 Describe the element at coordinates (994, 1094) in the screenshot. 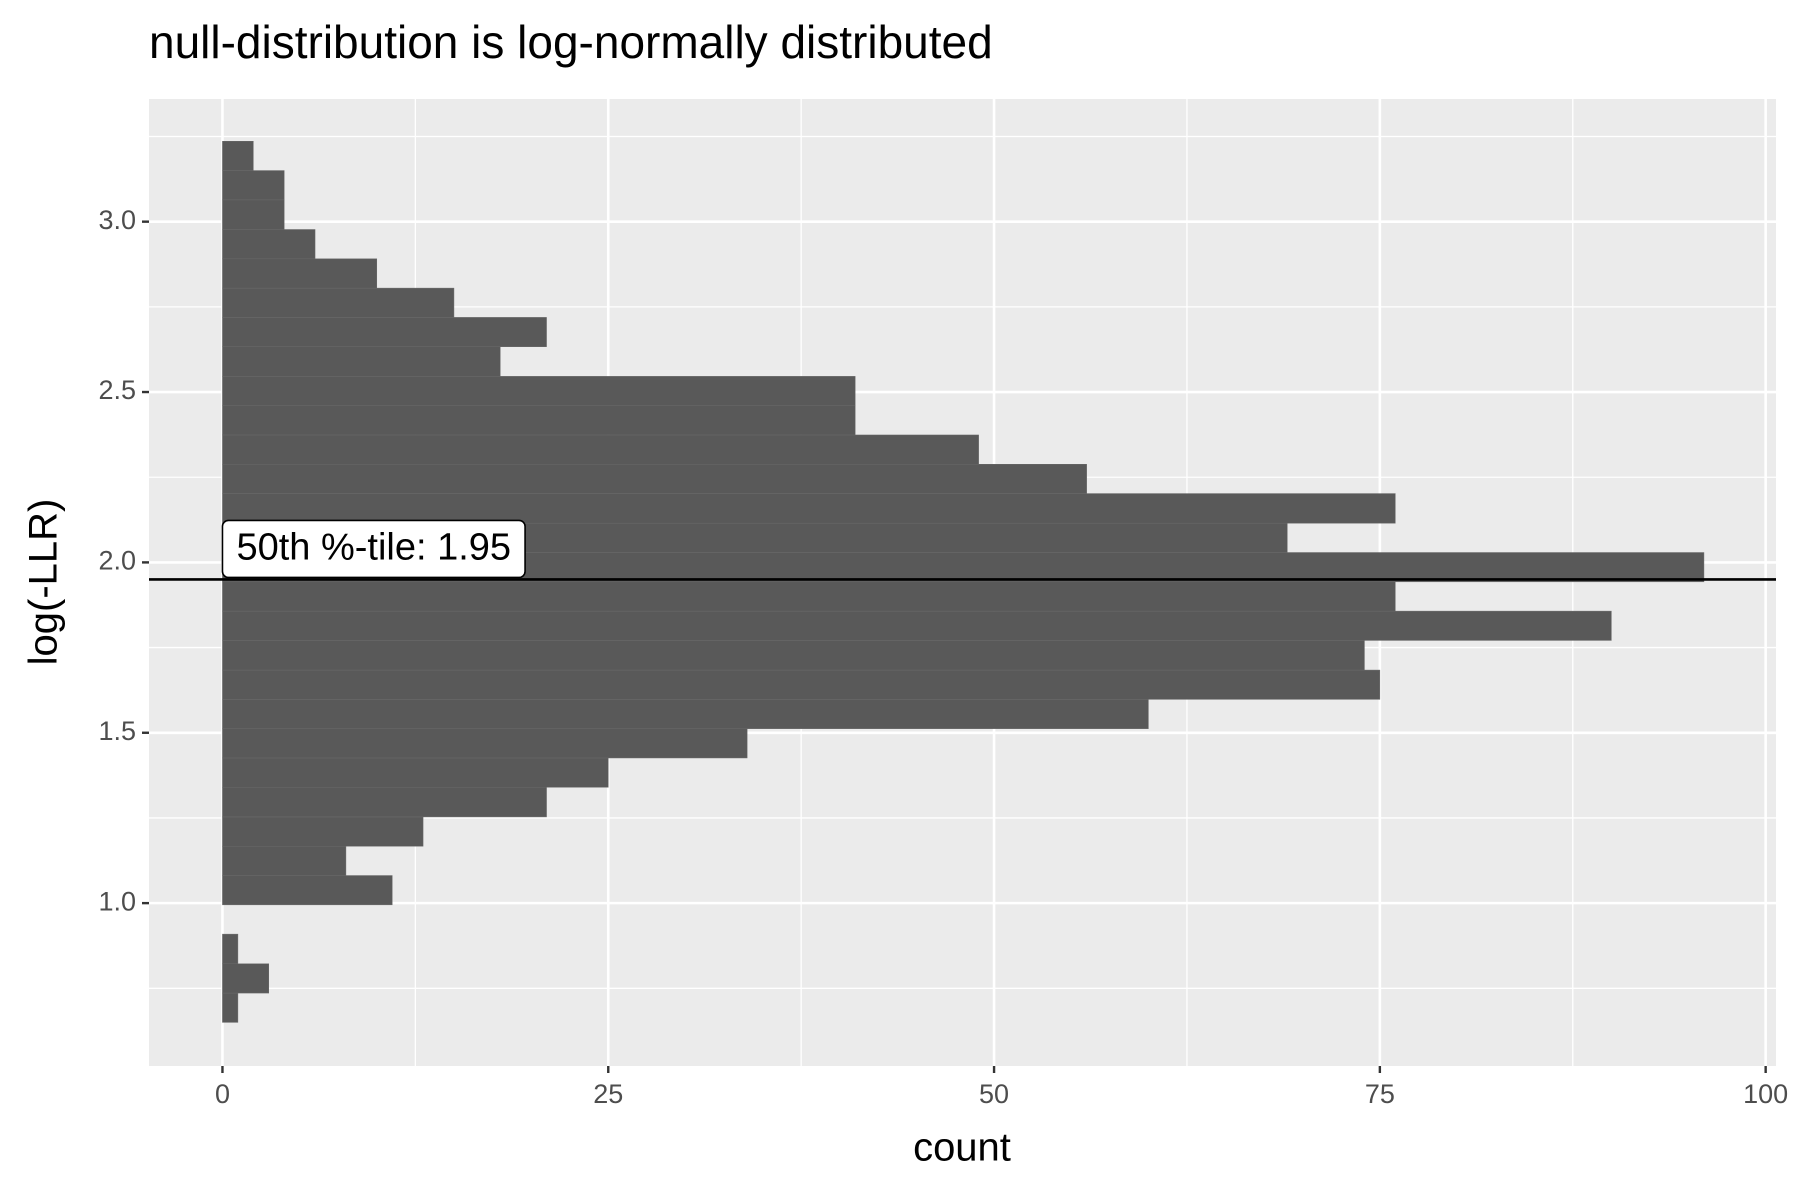

I see `x-tick-label: 50` at that location.